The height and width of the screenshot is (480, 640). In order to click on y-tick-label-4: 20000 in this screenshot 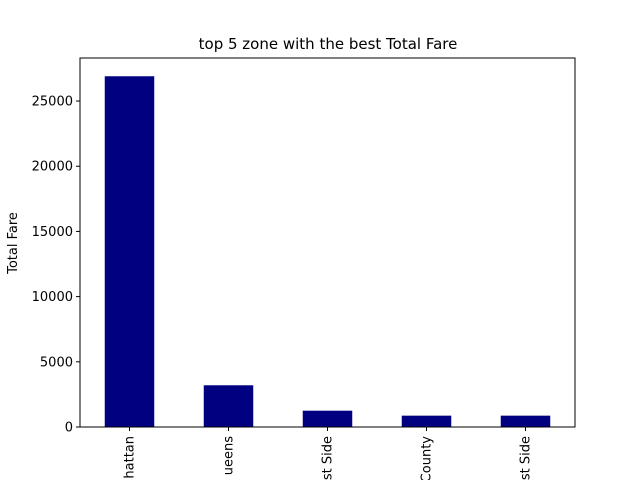, I will do `click(52, 167)`.